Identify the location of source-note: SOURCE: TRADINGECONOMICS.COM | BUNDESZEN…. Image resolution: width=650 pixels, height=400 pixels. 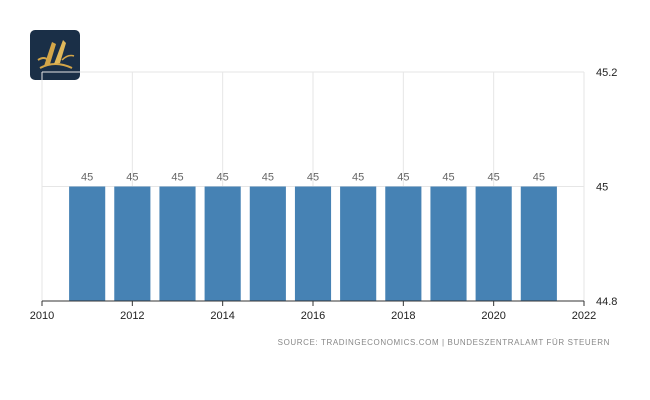
(443, 342).